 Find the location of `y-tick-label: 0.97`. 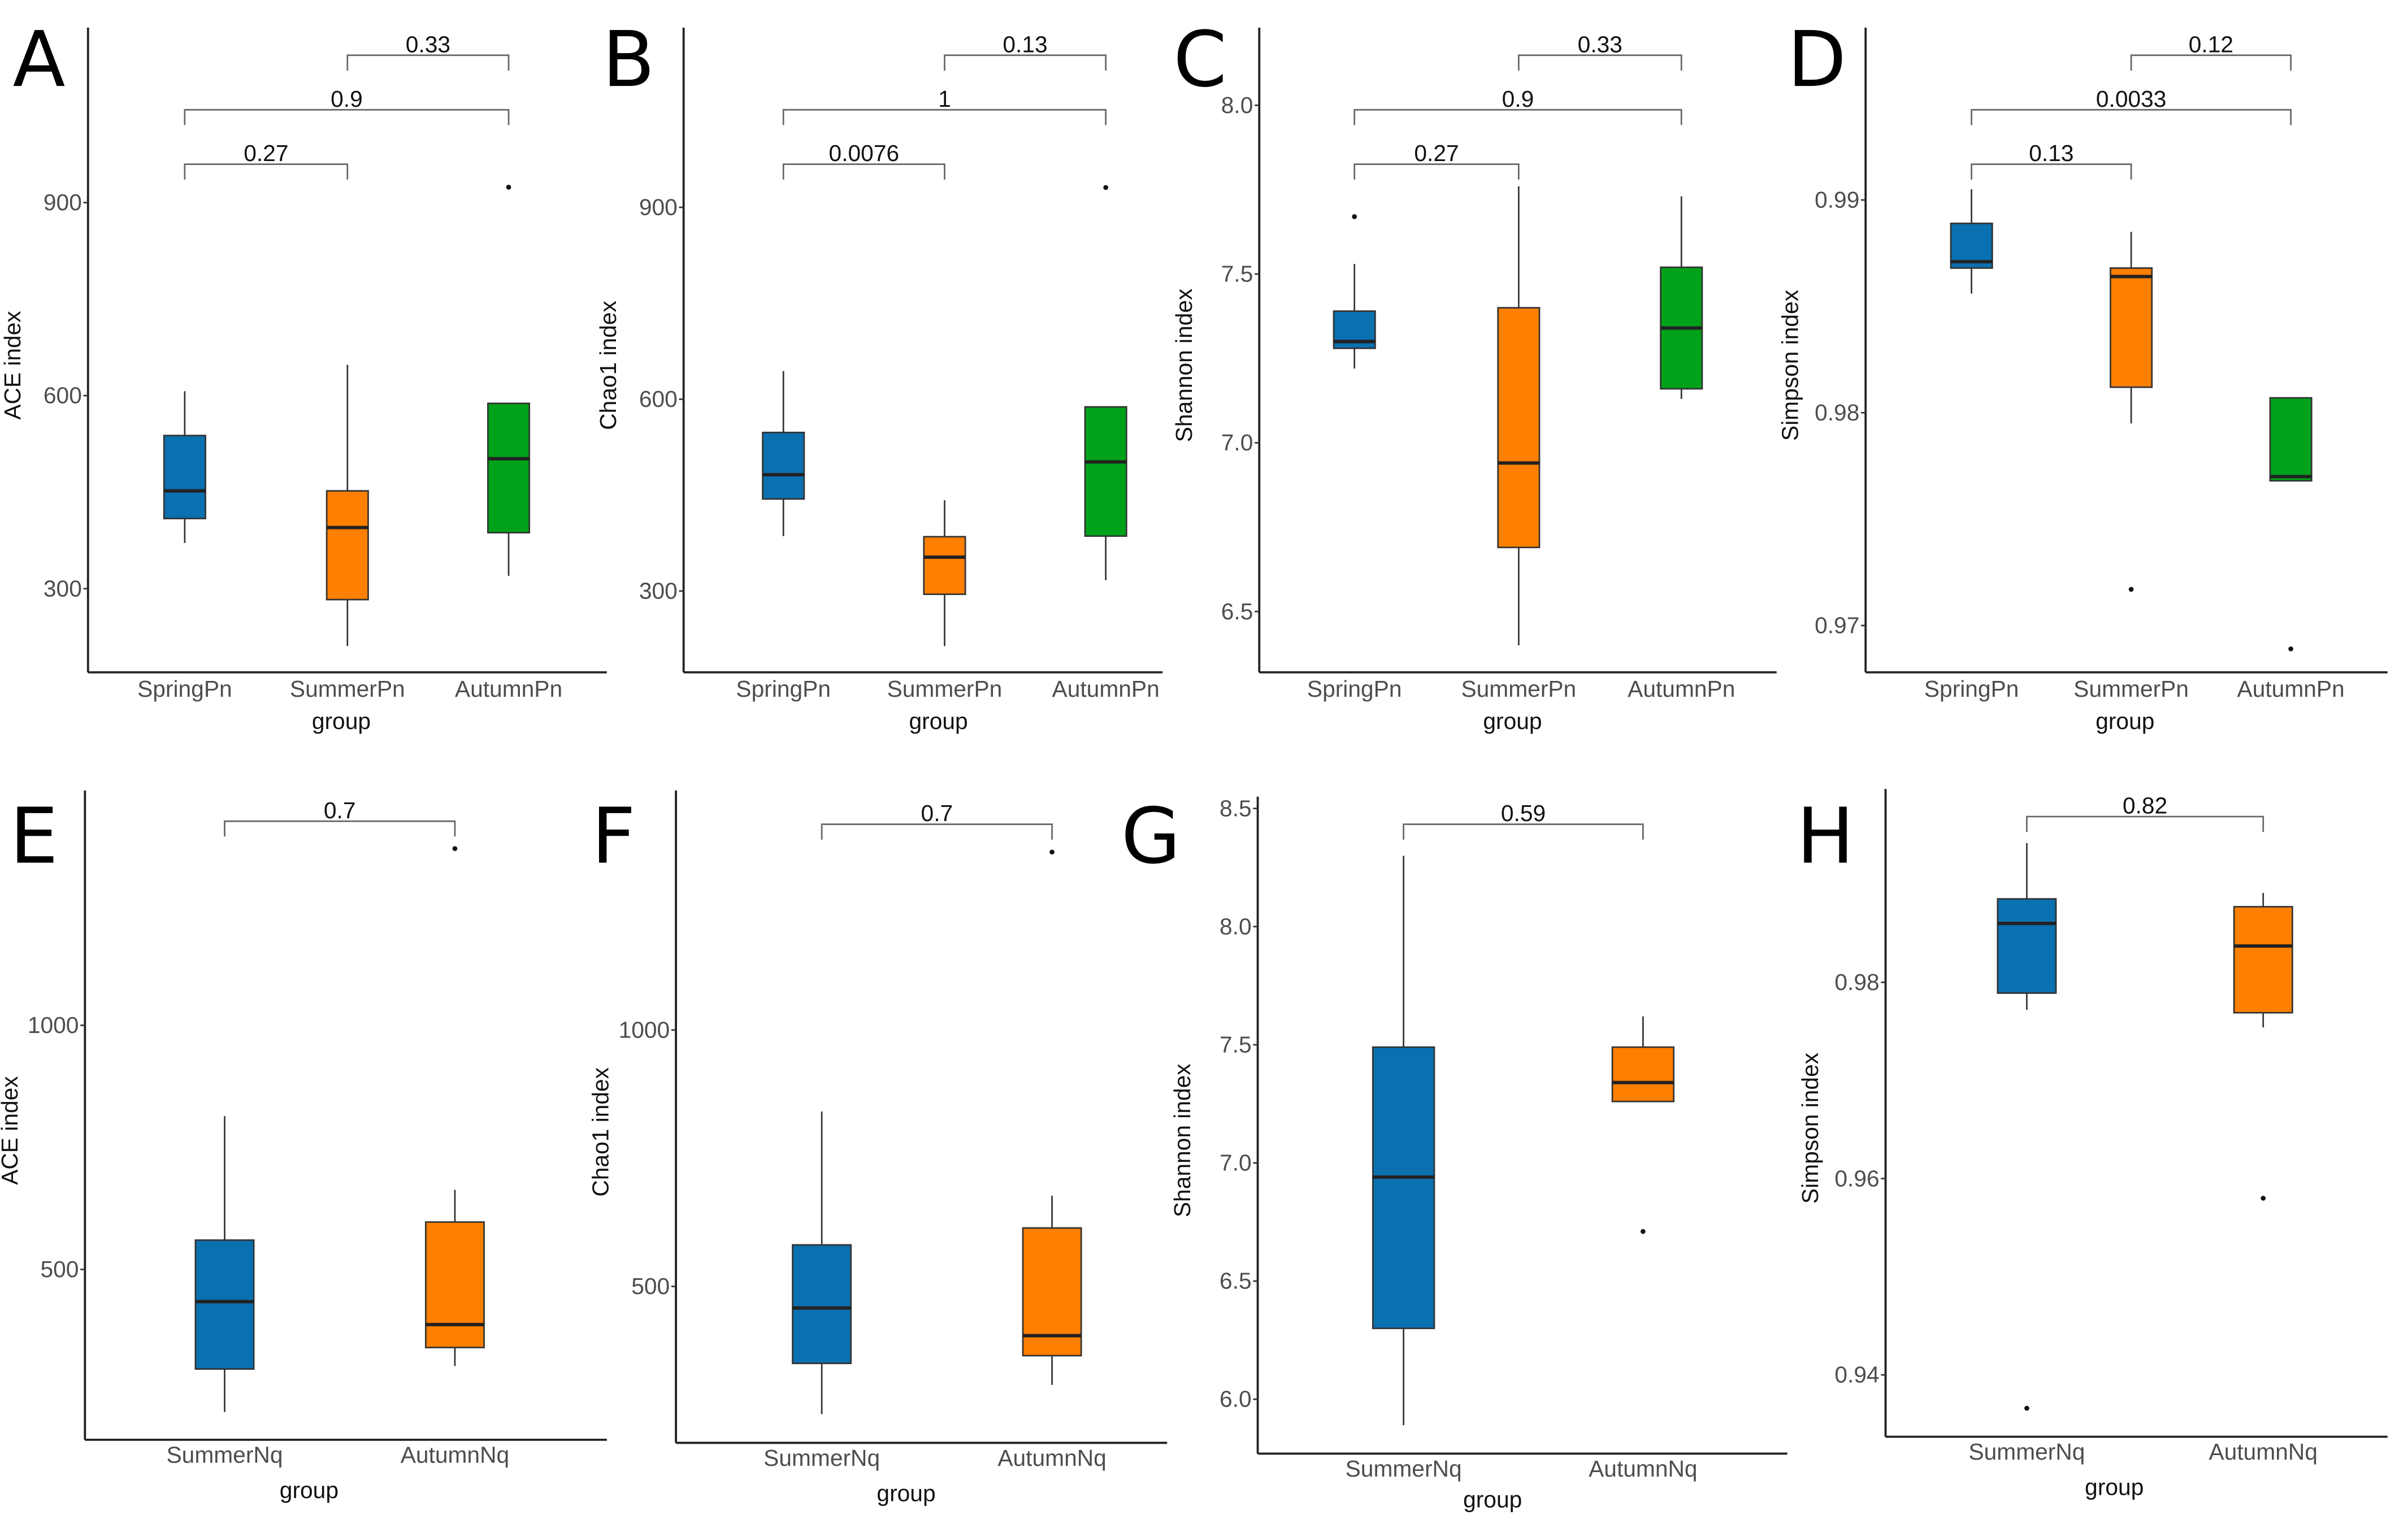

y-tick-label: 0.97 is located at coordinates (1837, 625).